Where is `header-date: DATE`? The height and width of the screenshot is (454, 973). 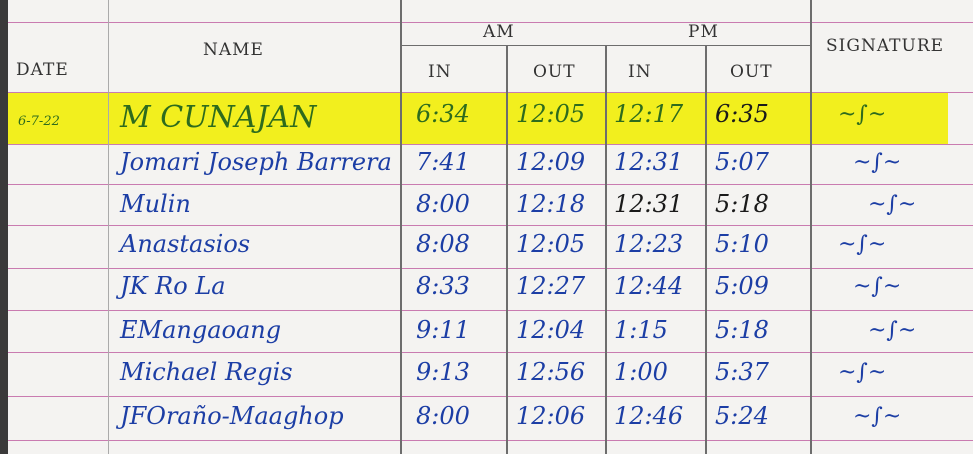
header-date: DATE is located at coordinates (42, 70).